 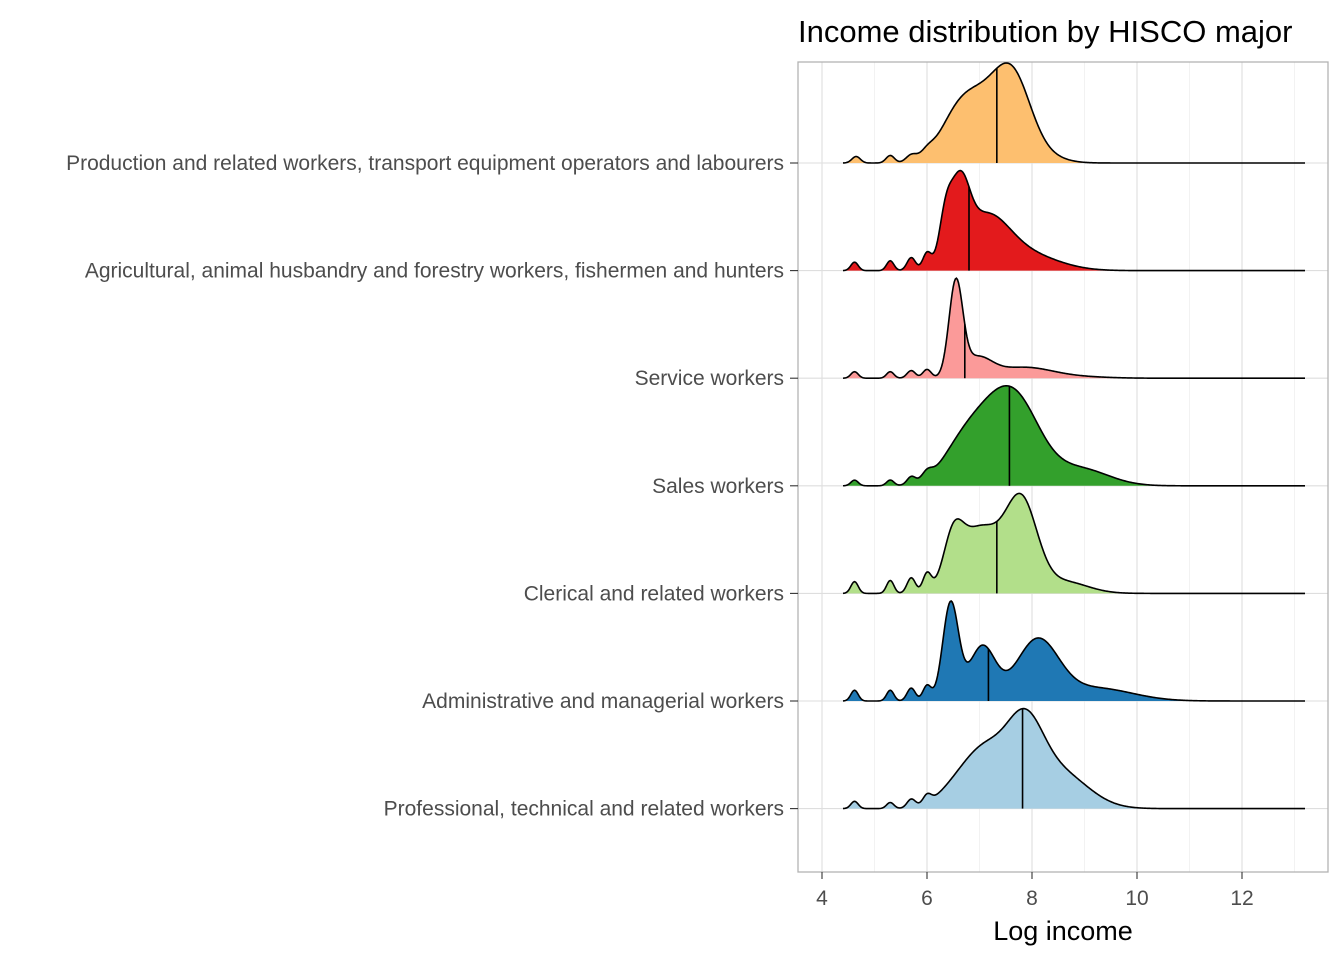 What do you see at coordinates (718, 486) in the screenshot?
I see `y-tick-label: Sales workers` at bounding box center [718, 486].